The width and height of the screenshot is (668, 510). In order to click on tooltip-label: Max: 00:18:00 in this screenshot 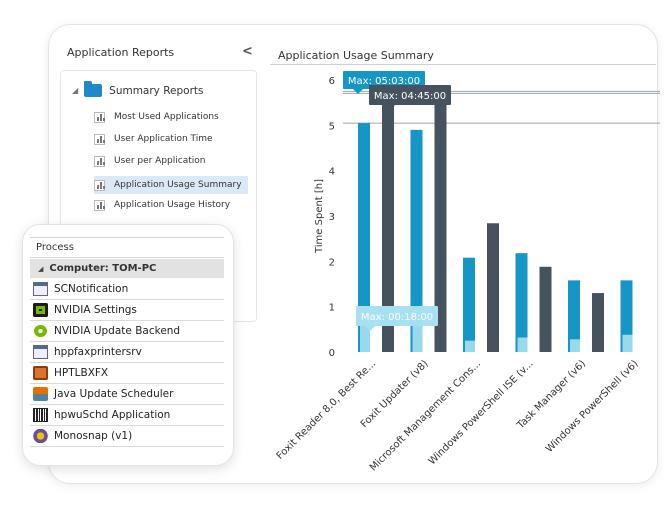, I will do `click(397, 317)`.